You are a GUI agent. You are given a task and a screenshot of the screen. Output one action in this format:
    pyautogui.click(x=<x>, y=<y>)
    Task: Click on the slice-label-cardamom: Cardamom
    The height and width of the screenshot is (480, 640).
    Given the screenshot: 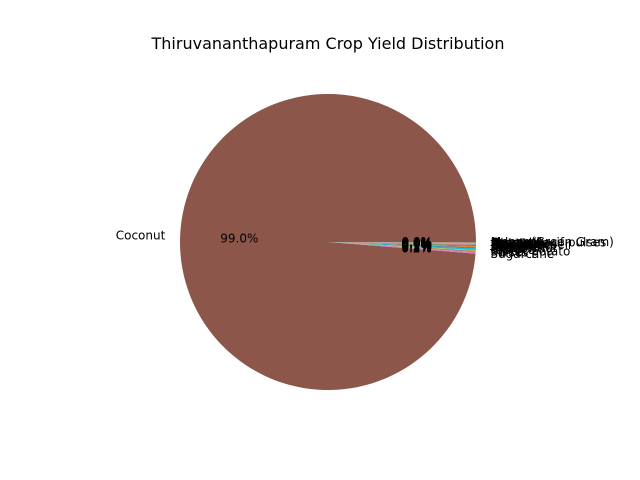 What is the action you would take?
    pyautogui.click(x=524, y=244)
    